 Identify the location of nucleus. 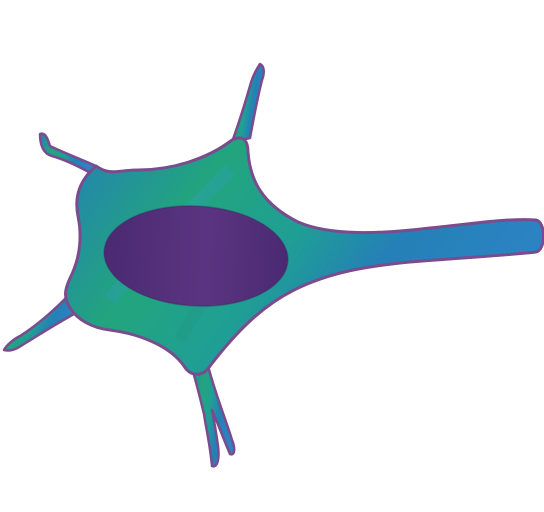
(196, 256).